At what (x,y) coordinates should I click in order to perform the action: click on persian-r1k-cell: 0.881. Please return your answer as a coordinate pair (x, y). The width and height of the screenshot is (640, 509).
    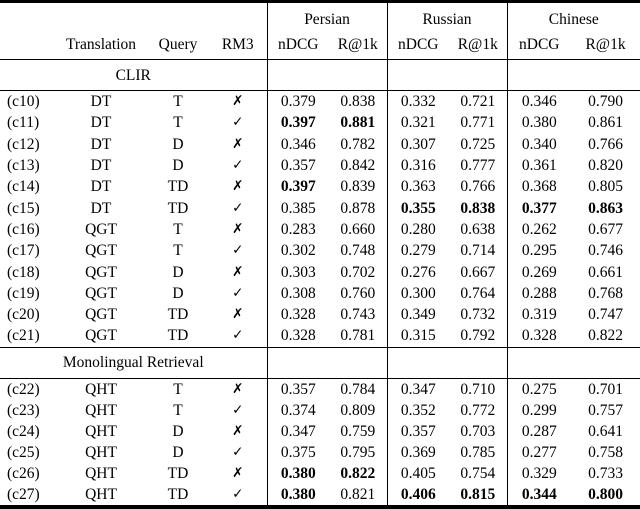
    Looking at the image, I should click on (358, 123).